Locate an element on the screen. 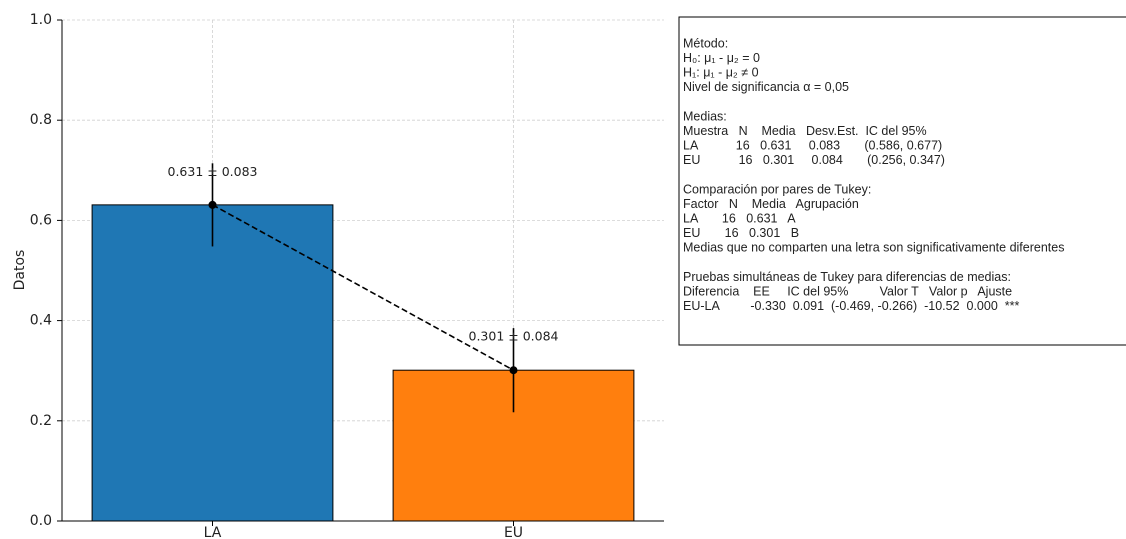  stats-line: Método: is located at coordinates (705, 43).